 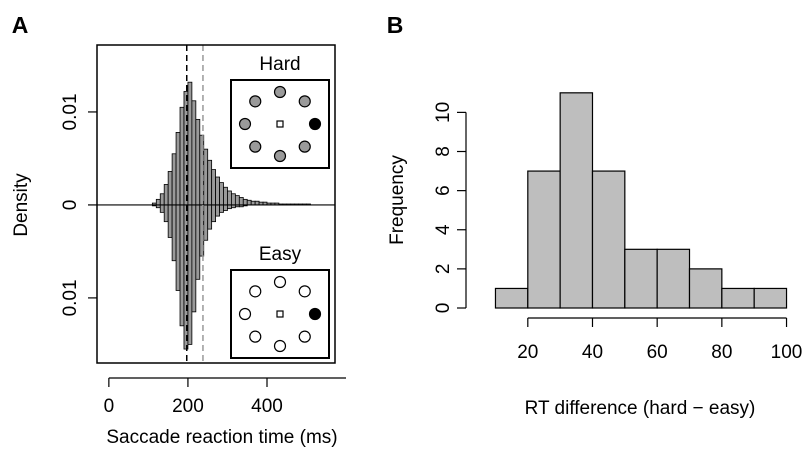 What do you see at coordinates (109, 406) in the screenshot?
I see `x-tick-label: 0` at bounding box center [109, 406].